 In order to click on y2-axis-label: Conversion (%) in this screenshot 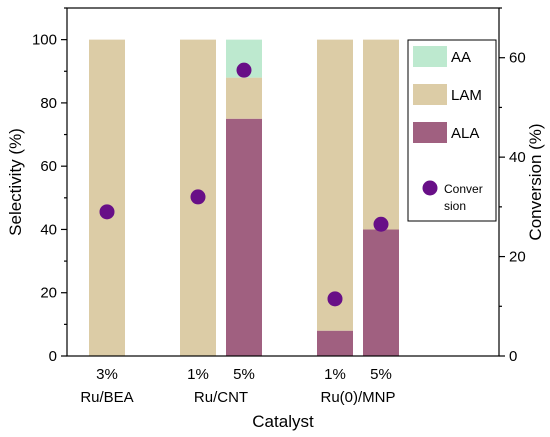, I will do `click(535, 181)`.